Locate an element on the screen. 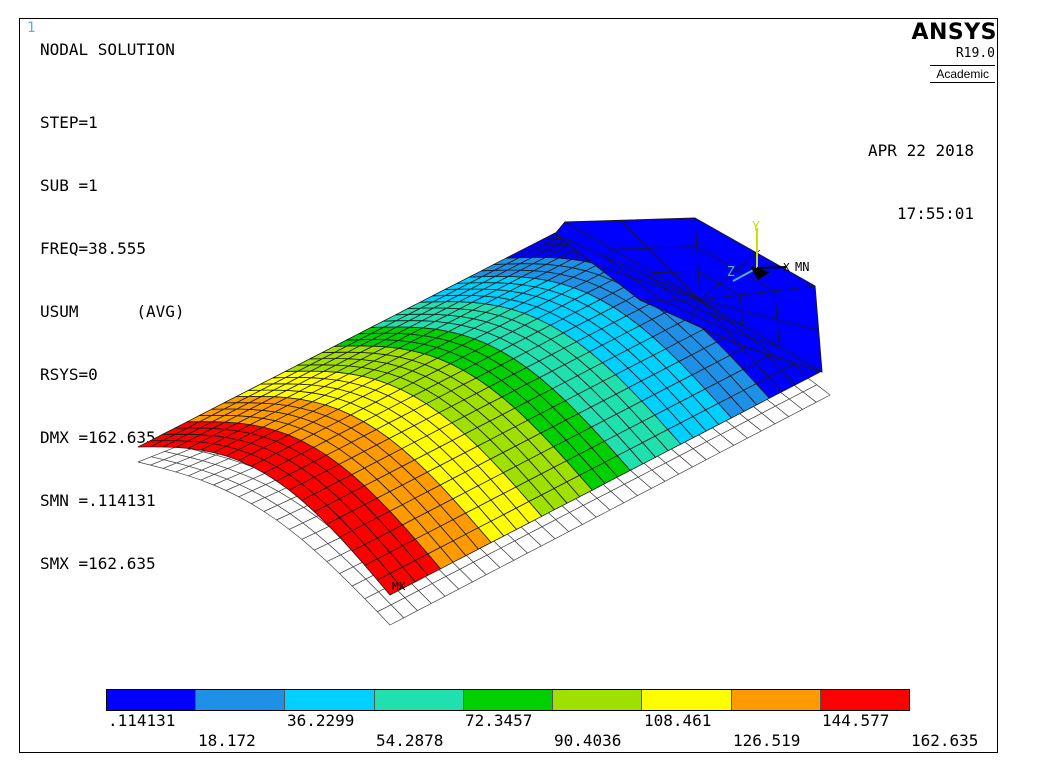  logo-version: R19.0 is located at coordinates (975, 53).